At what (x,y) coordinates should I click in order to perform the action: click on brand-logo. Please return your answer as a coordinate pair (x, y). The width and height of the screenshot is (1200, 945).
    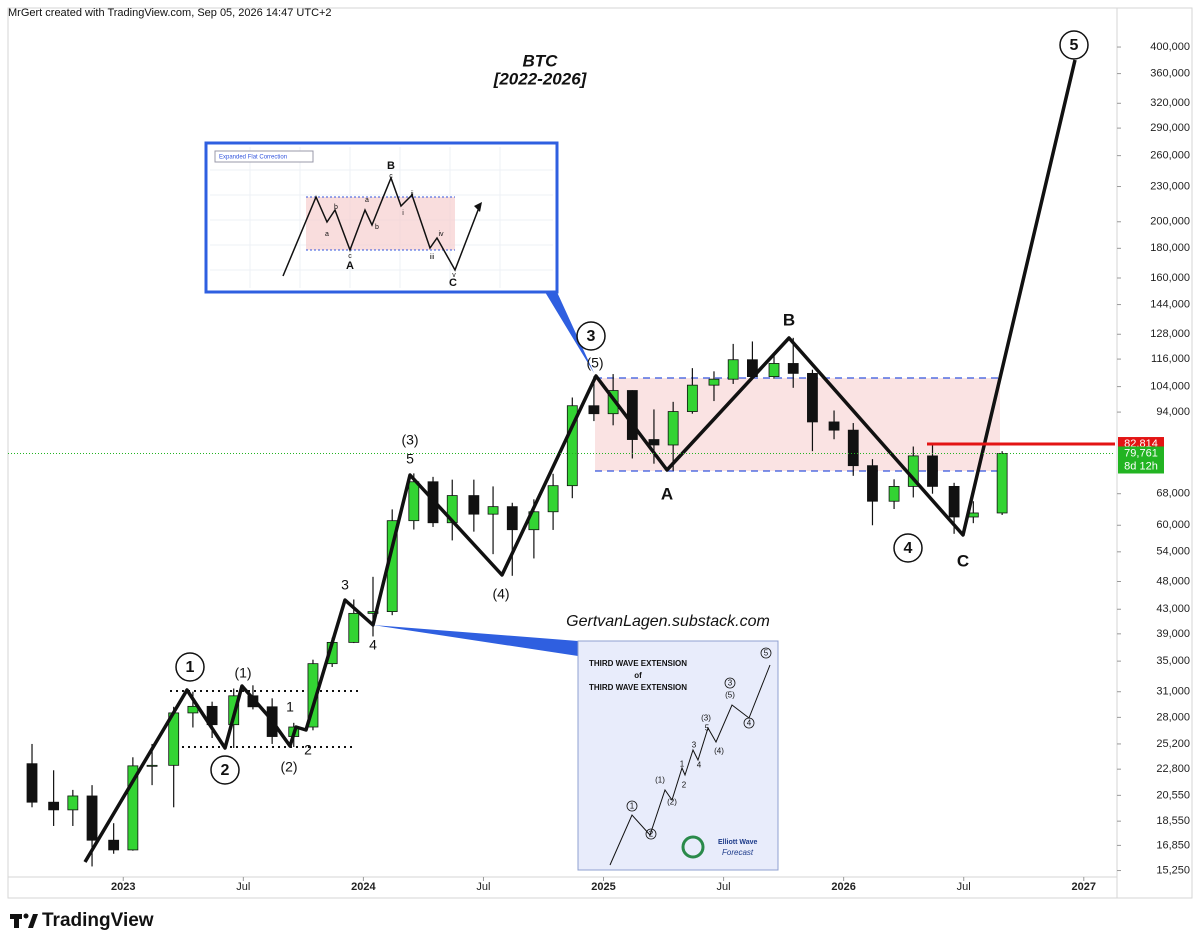
    Looking at the image, I should click on (24, 920).